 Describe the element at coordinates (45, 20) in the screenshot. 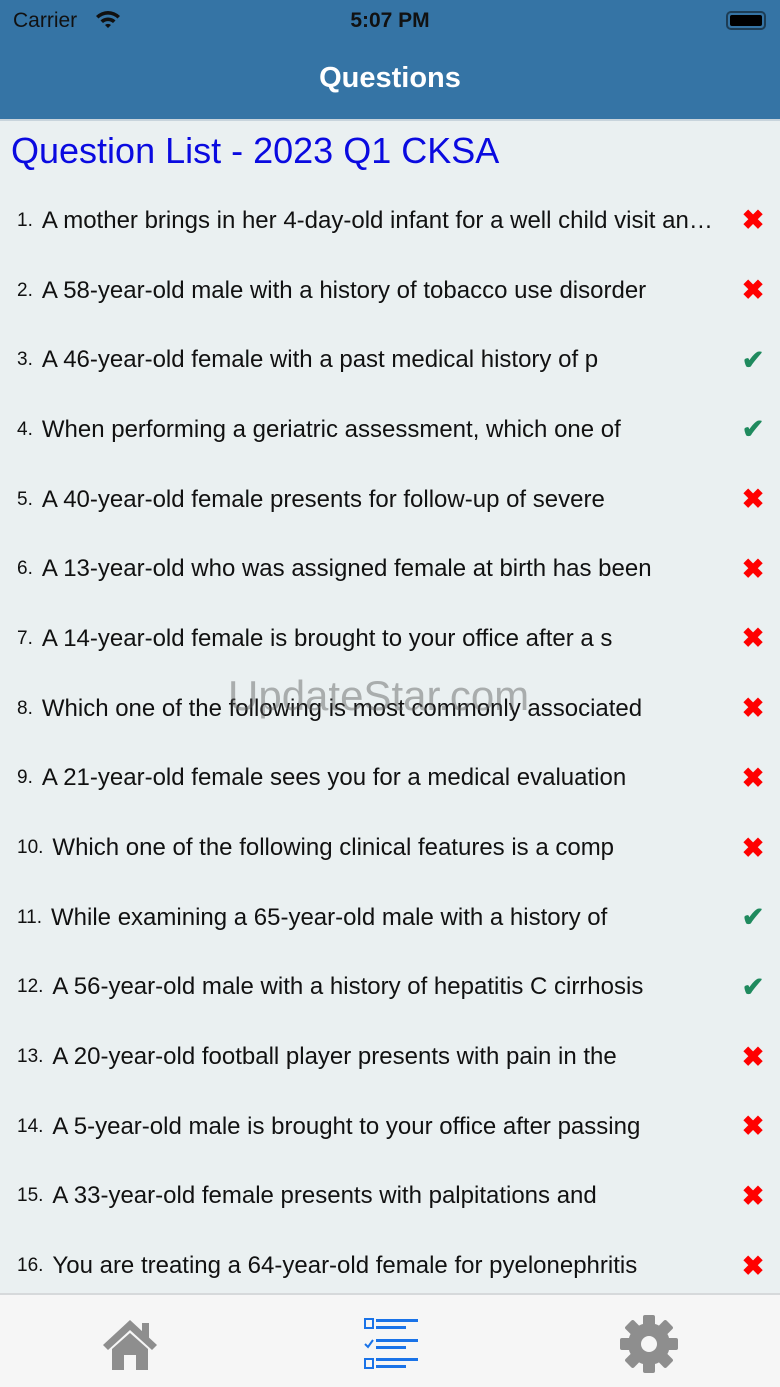

I see `carrier-label: Carrier` at that location.